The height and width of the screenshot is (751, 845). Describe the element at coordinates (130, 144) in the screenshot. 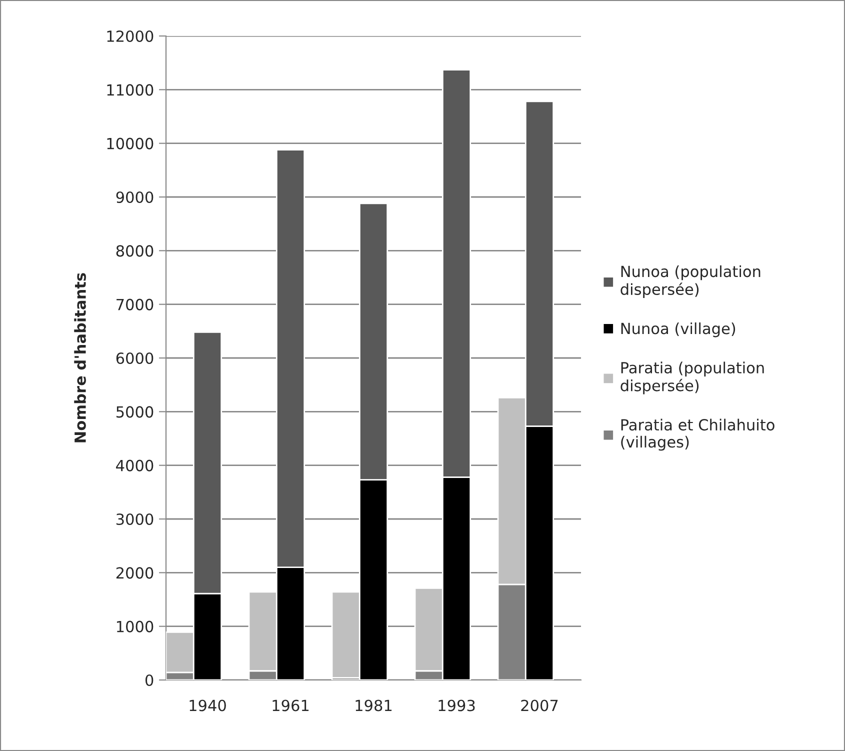

I see `y-tick-label: 10000` at that location.